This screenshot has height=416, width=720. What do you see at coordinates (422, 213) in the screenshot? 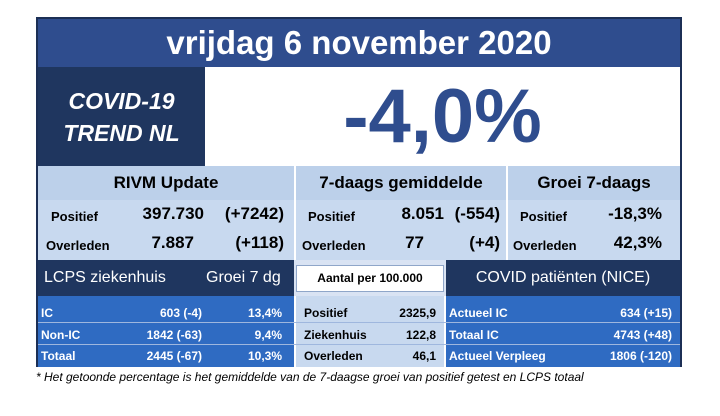
I see `avg7-positief-value: 8.051` at bounding box center [422, 213].